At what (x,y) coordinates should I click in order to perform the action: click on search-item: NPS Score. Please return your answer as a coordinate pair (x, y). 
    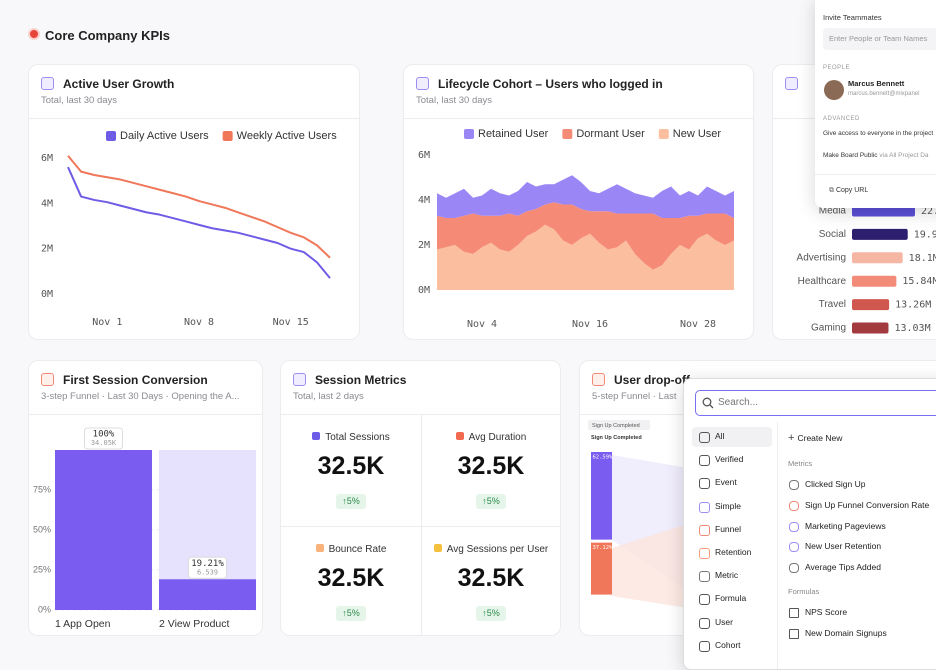
    Looking at the image, I should click on (826, 612).